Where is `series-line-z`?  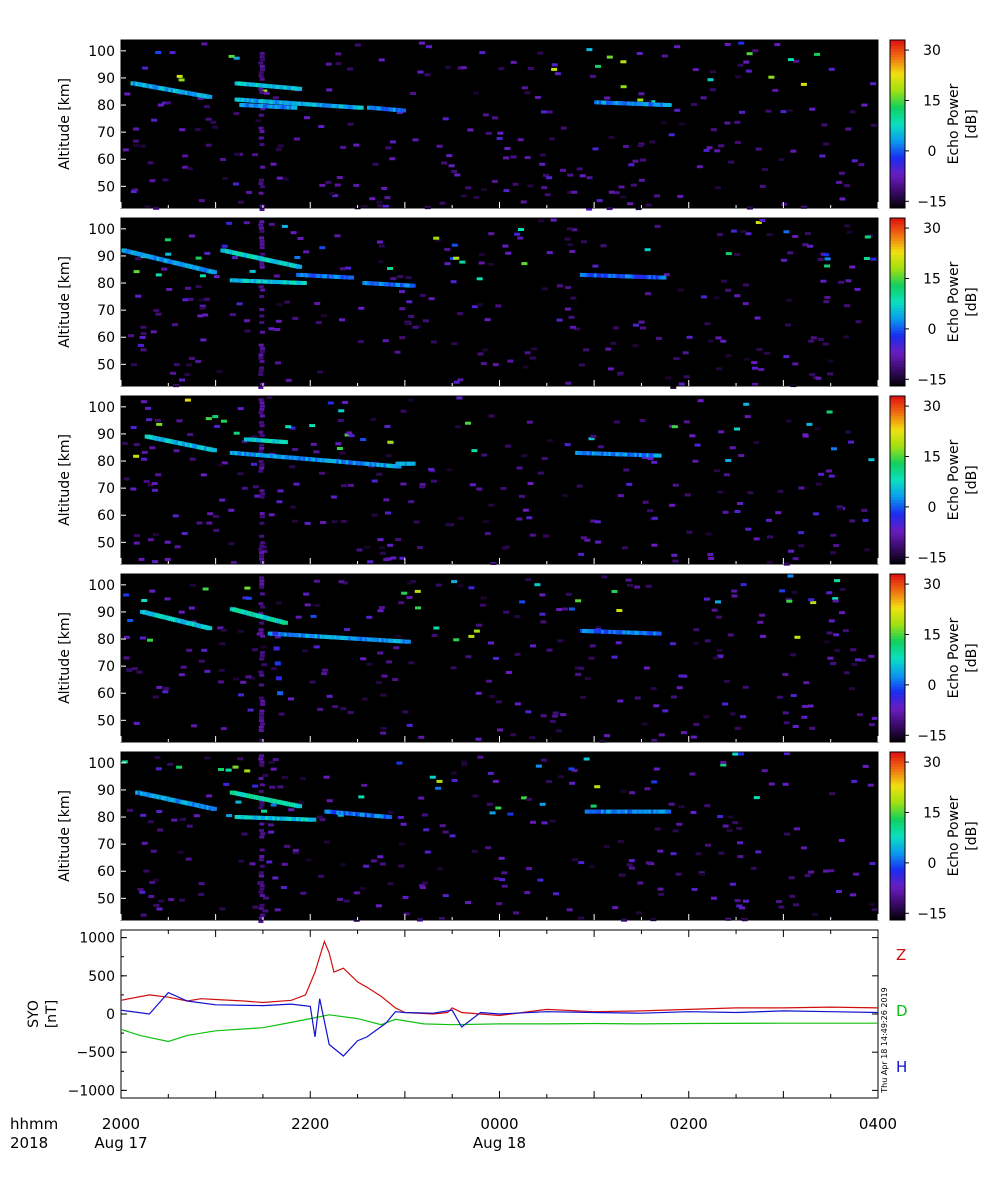
series-line-z is located at coordinates (499, 978).